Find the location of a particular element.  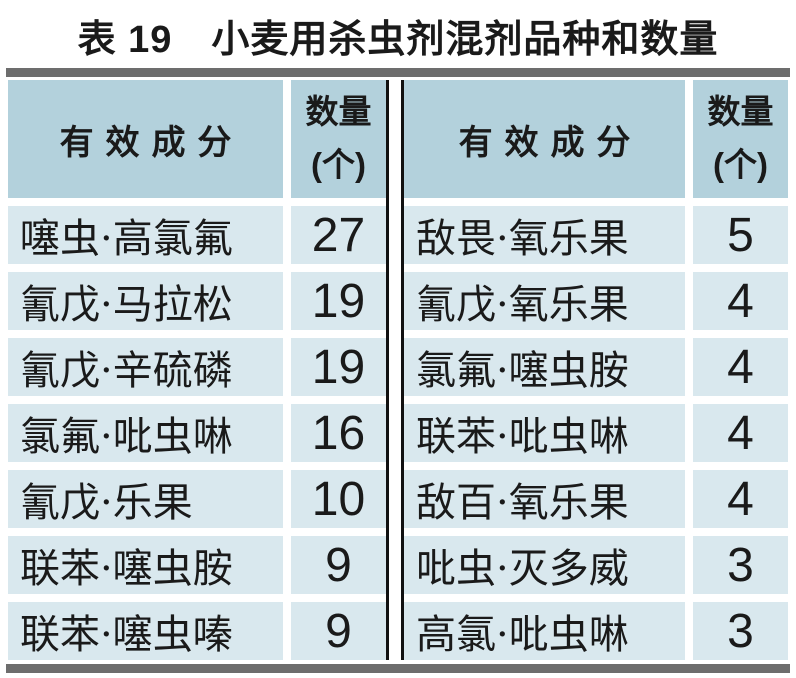

table-row: 吡虫·灭多威 3 is located at coordinates (596, 565).